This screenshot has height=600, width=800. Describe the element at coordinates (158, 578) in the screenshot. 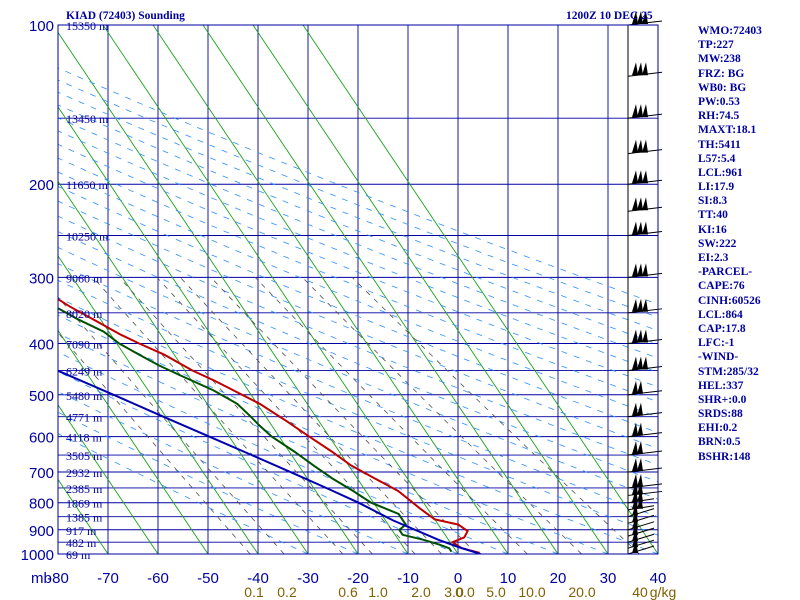

I see `temperature-tick-label: -60` at that location.